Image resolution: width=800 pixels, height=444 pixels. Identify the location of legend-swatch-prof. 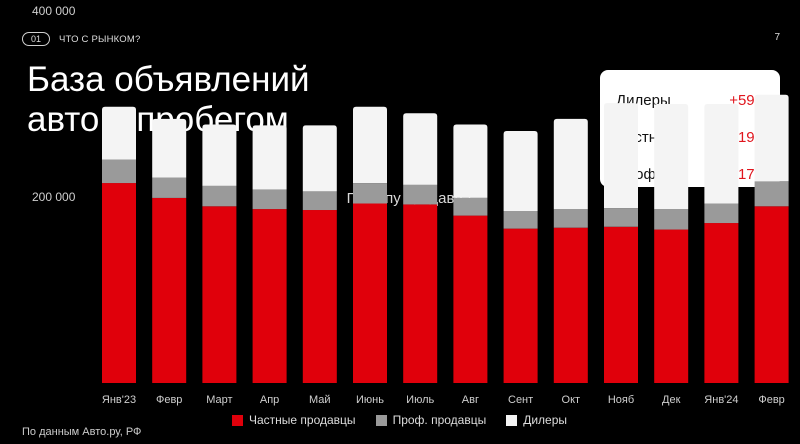
(381, 420).